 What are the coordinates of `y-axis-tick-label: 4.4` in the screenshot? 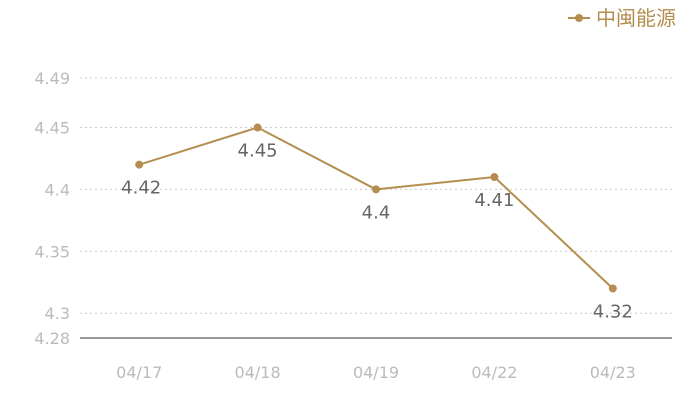 It's located at (57, 189).